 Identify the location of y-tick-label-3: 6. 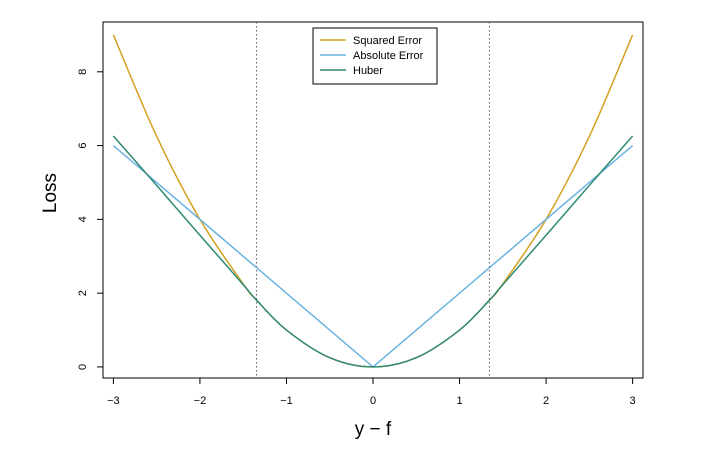
(83, 146).